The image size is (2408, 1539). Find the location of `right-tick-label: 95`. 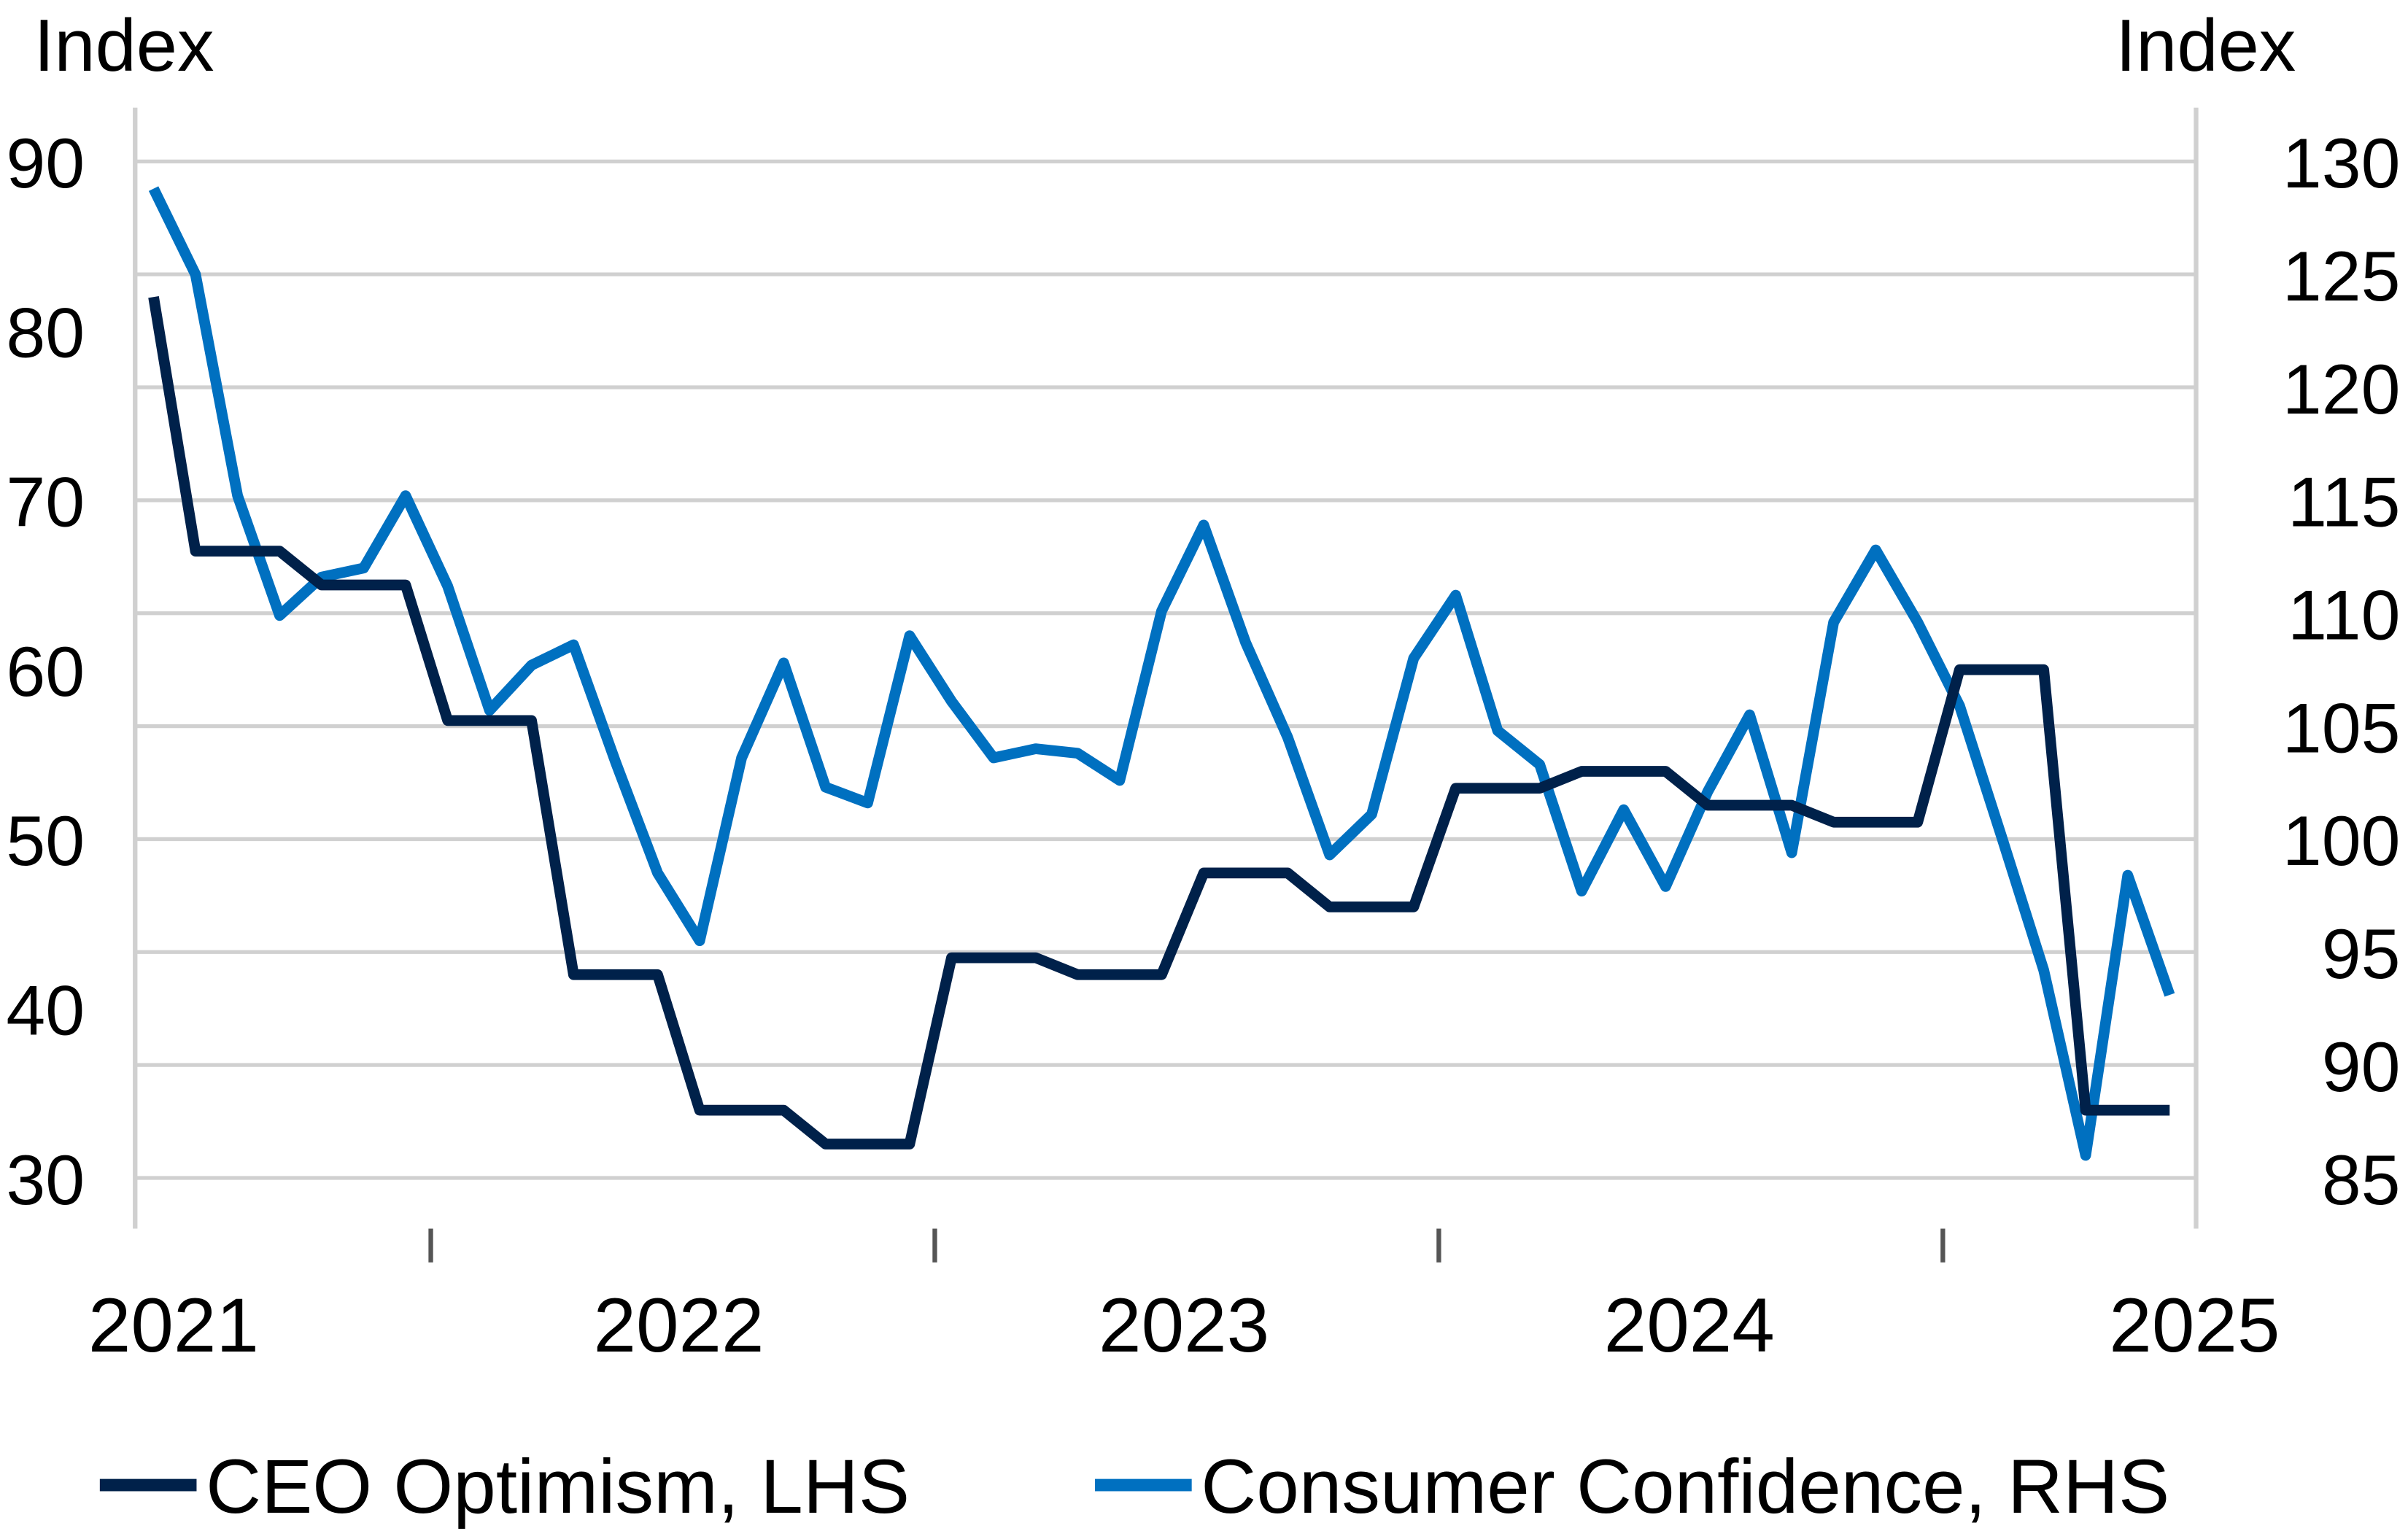

right-tick-label: 95 is located at coordinates (2361, 954).